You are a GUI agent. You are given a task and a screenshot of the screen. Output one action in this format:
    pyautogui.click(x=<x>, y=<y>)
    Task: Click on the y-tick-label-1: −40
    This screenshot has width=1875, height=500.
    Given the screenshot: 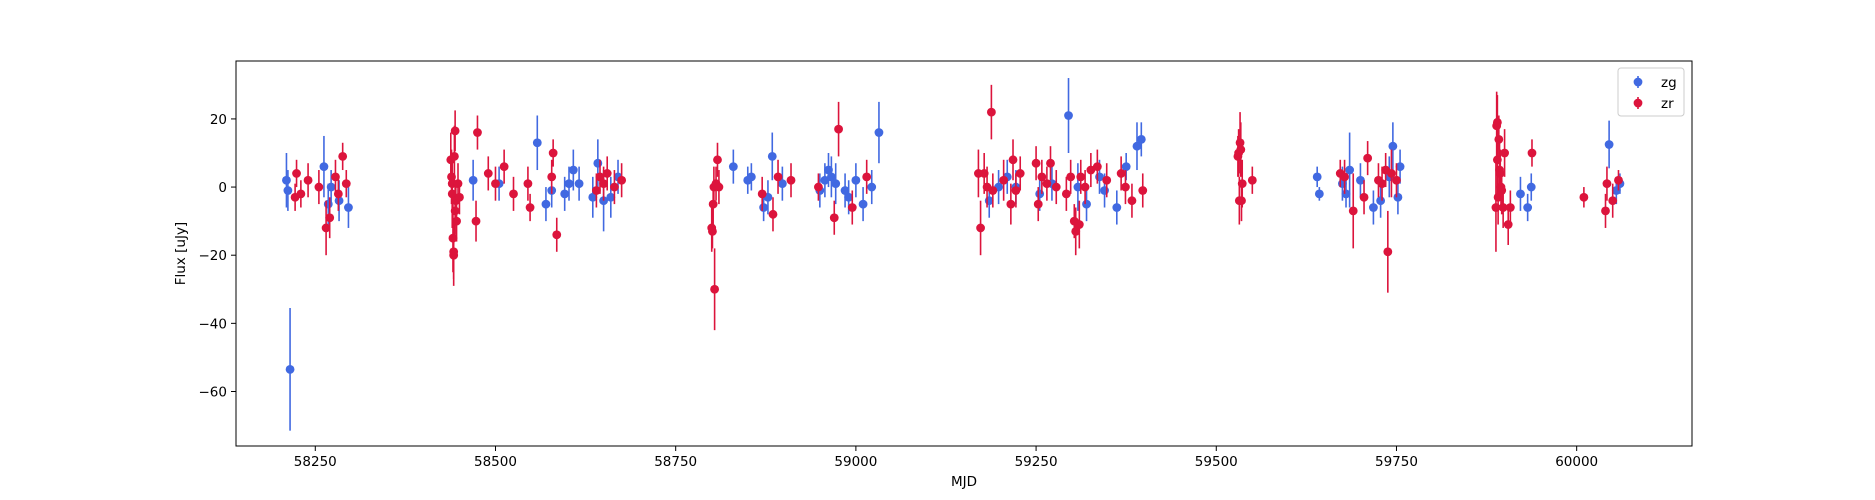 What is the action you would take?
    pyautogui.click(x=213, y=324)
    